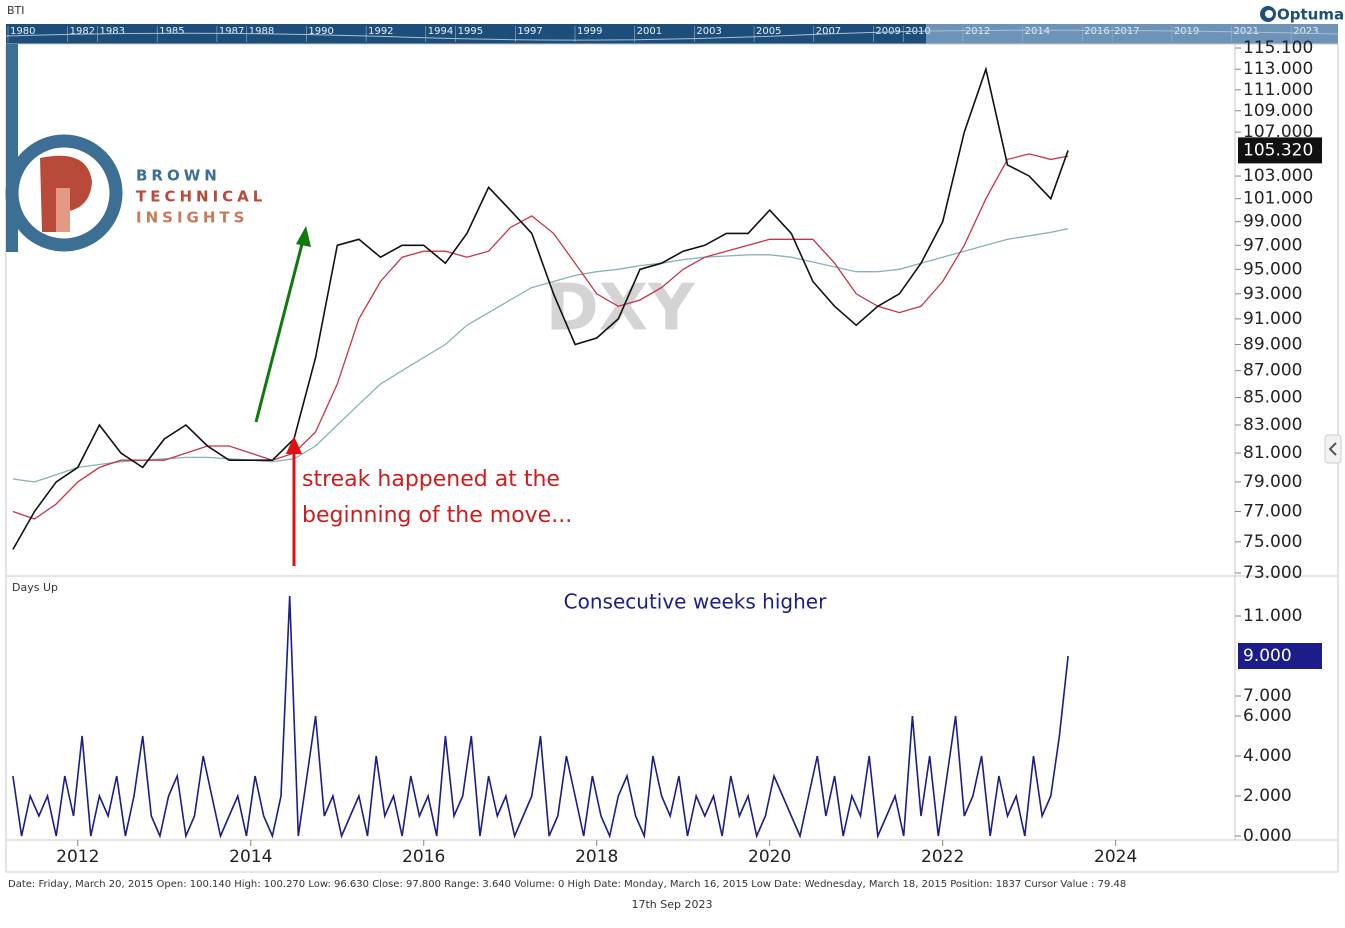 The height and width of the screenshot is (928, 1345). What do you see at coordinates (1272, 319) in the screenshot?
I see `y-tick-label: 91.000` at bounding box center [1272, 319].